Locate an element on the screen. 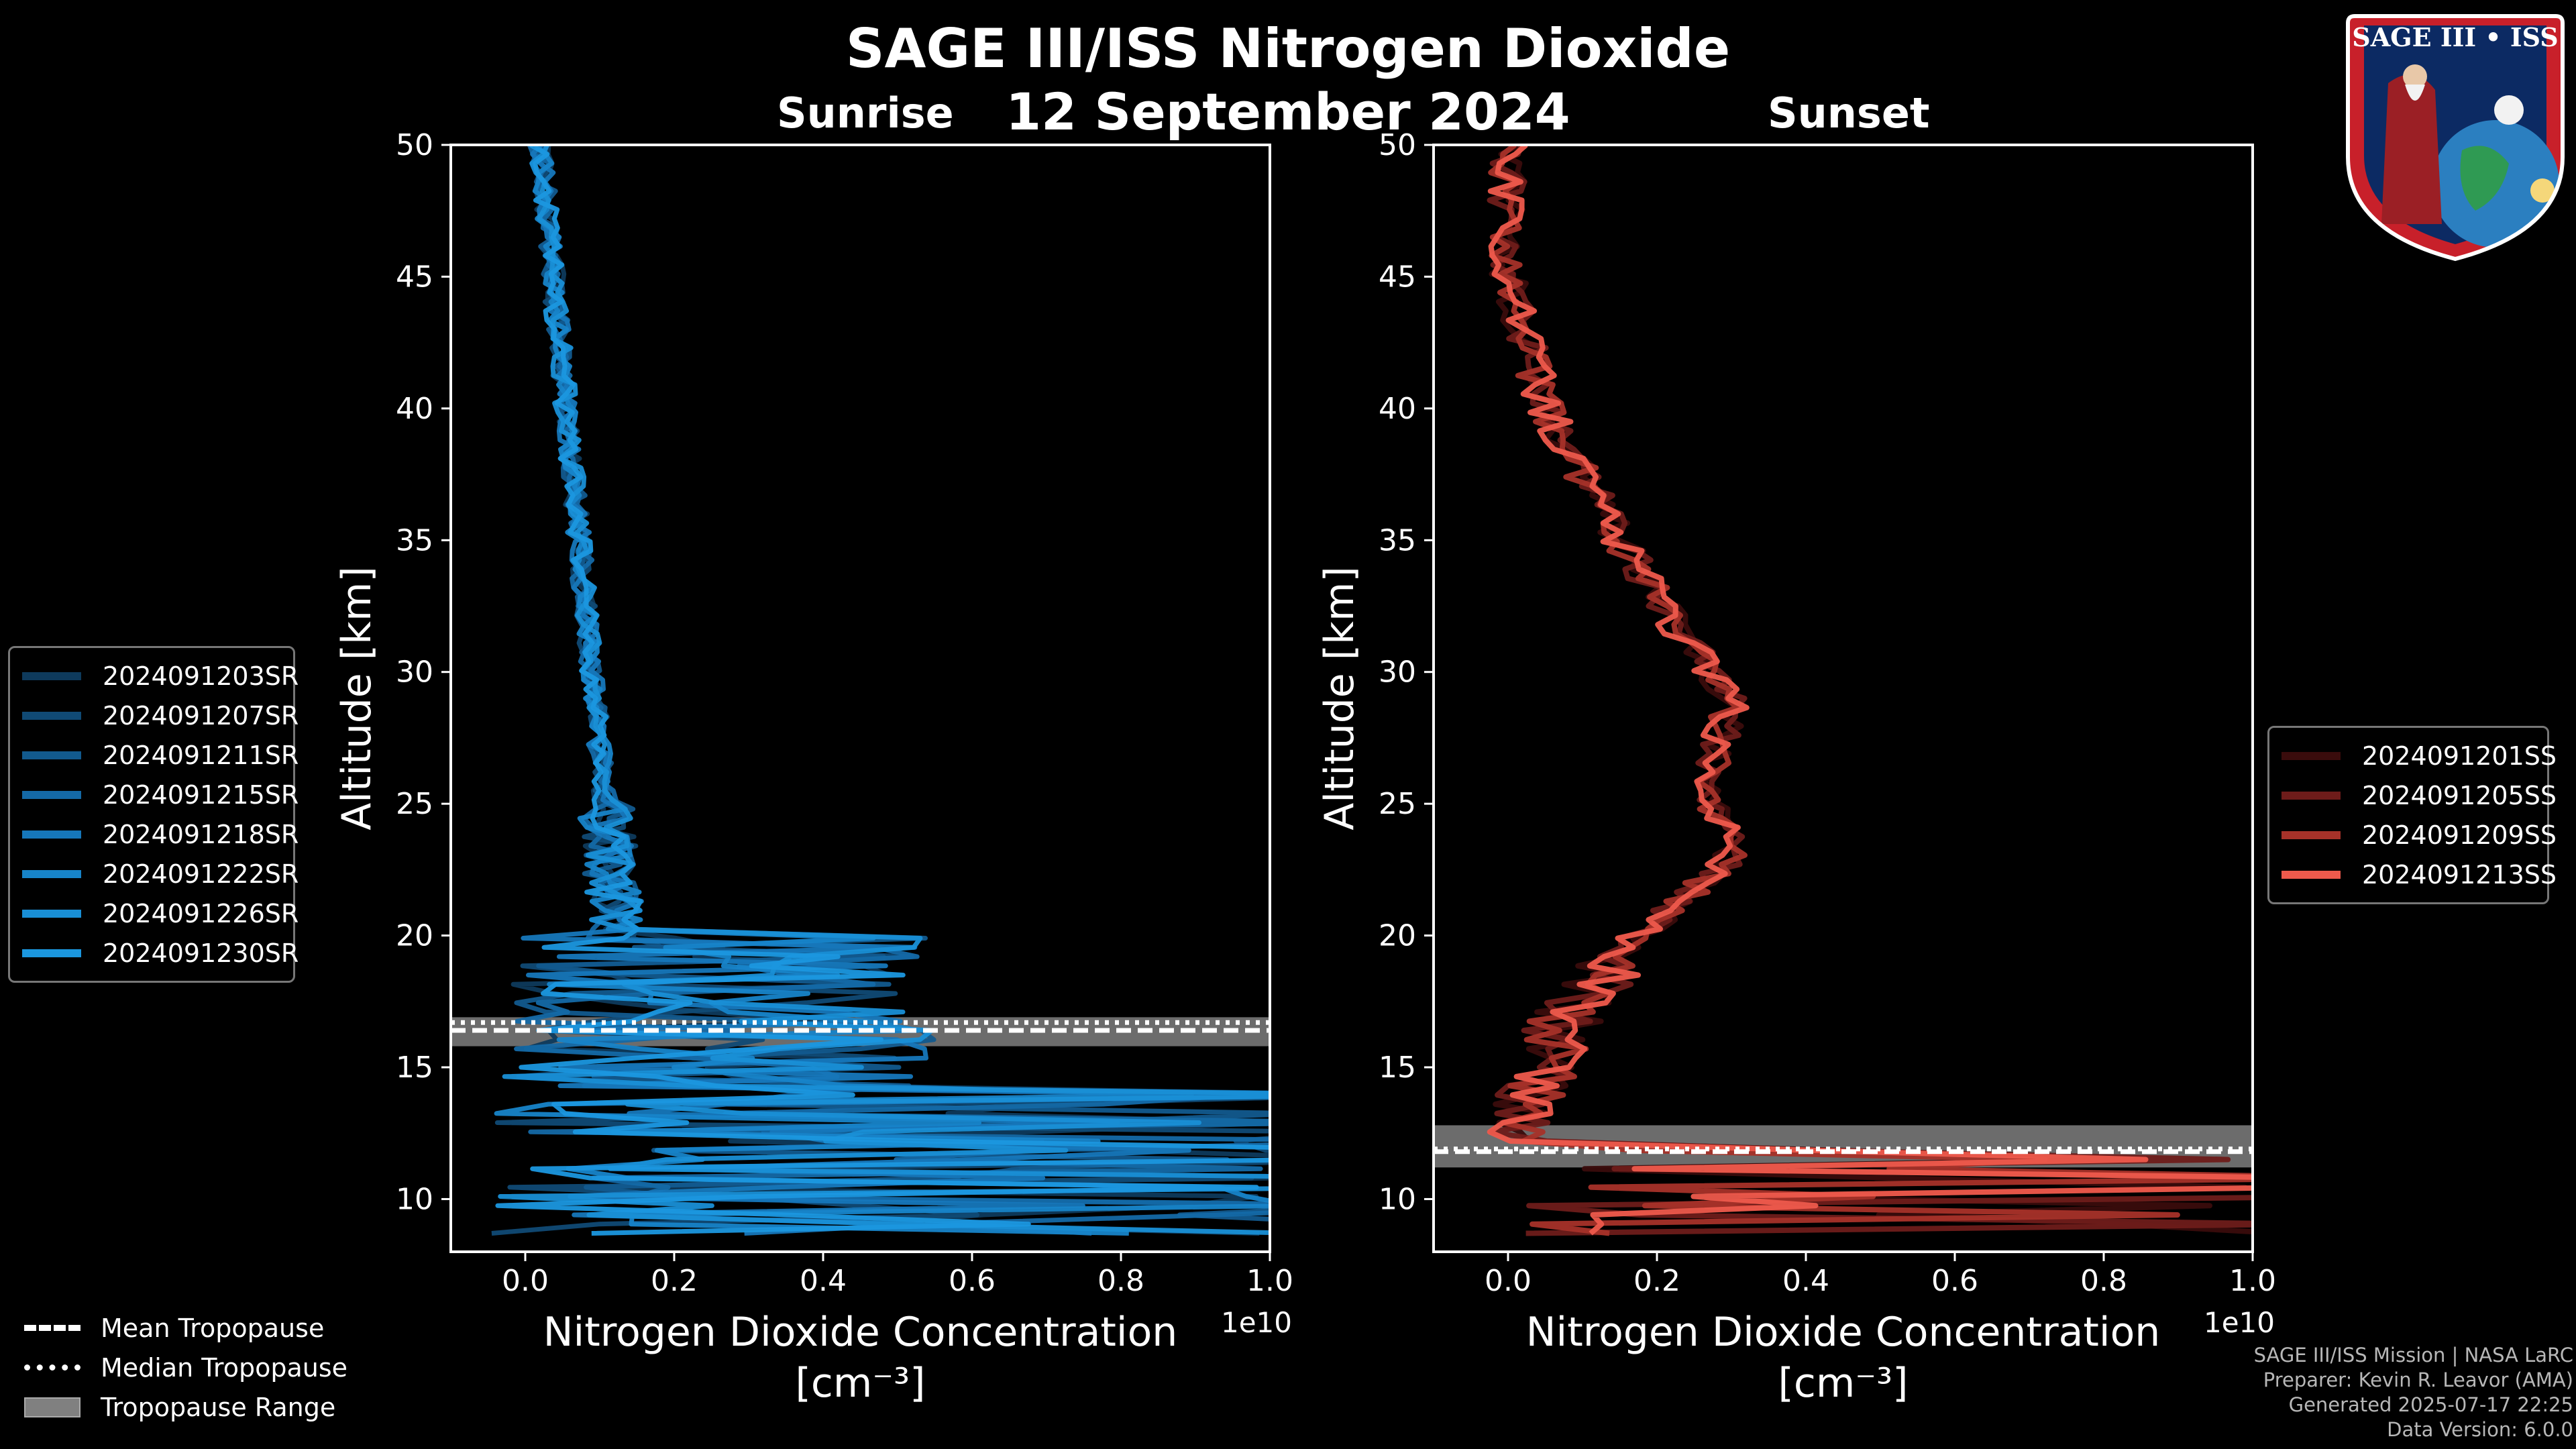 Image resolution: width=2576 pixels, height=1449 pixels. chart-title: SAGE III/ISS Nitrogen Dioxide is located at coordinates (1288, 48).